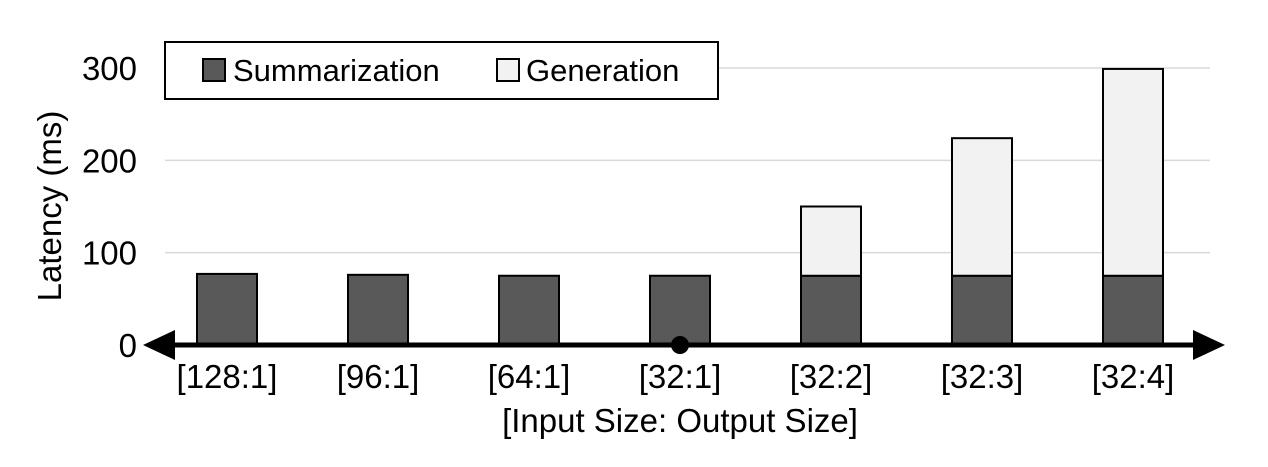 The width and height of the screenshot is (1268, 467). I want to click on legend: Summarization Generation, so click(441, 70).